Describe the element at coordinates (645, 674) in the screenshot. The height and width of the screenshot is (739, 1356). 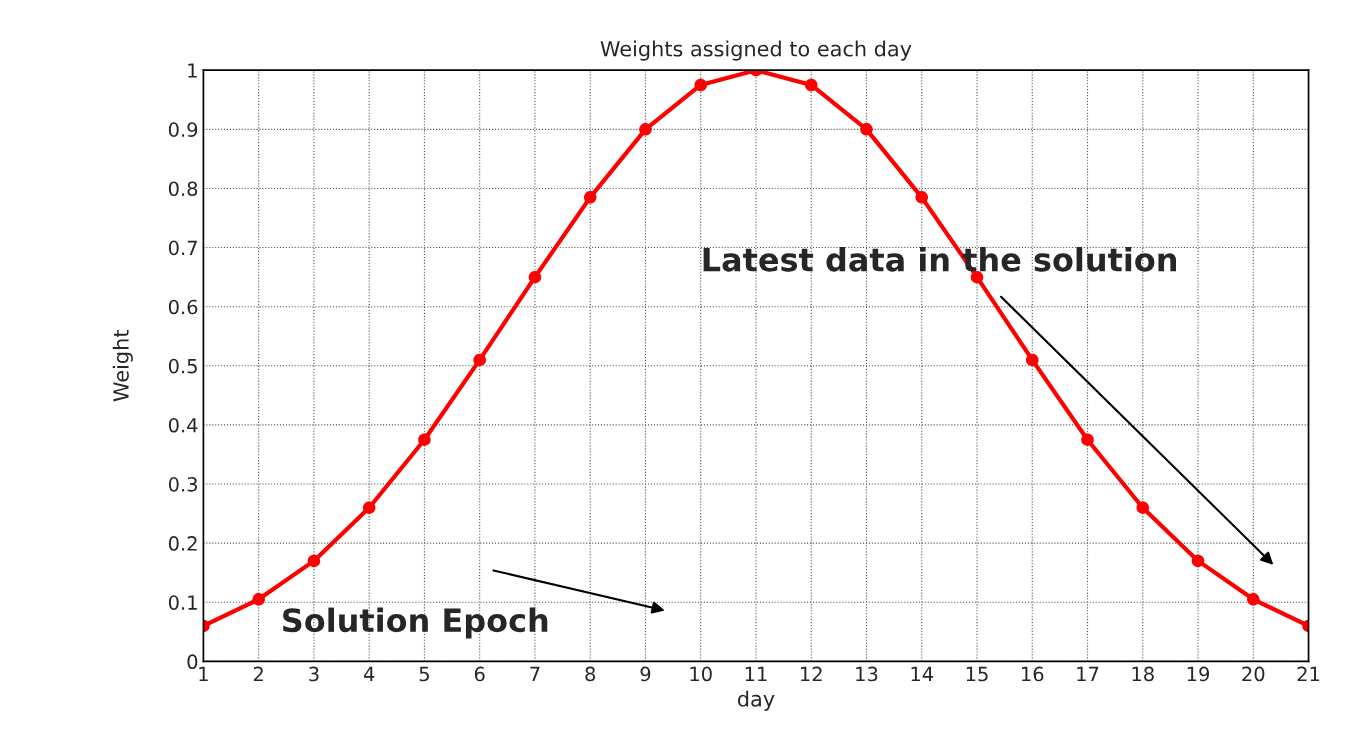
I see `x-tick-label: 9` at that location.